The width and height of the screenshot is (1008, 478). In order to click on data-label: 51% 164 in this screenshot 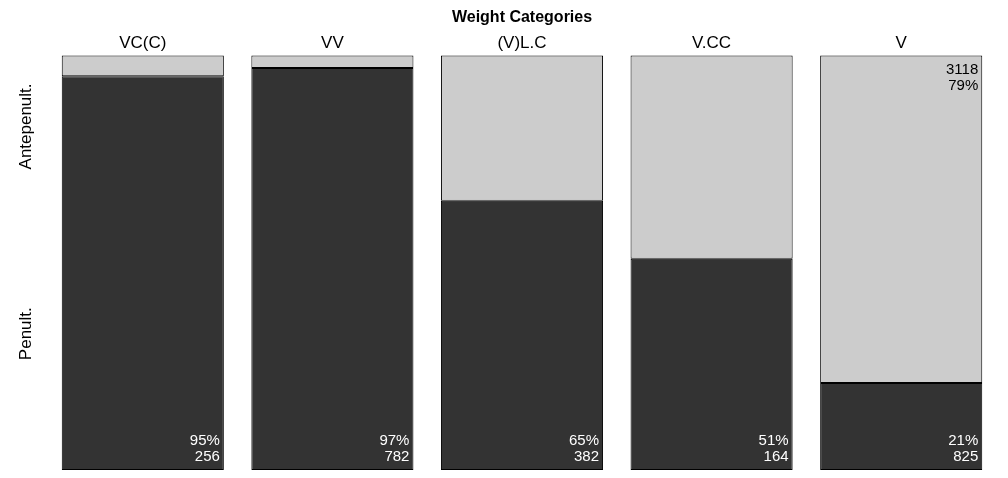, I will do `click(773, 447)`.